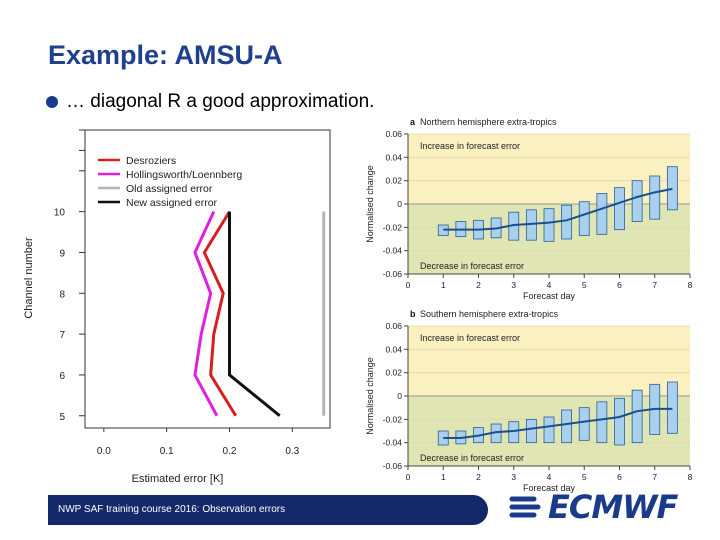 The height and width of the screenshot is (540, 720). What do you see at coordinates (184, 175) in the screenshot?
I see `legend-label: Hollingsworth/Loennberg` at bounding box center [184, 175].